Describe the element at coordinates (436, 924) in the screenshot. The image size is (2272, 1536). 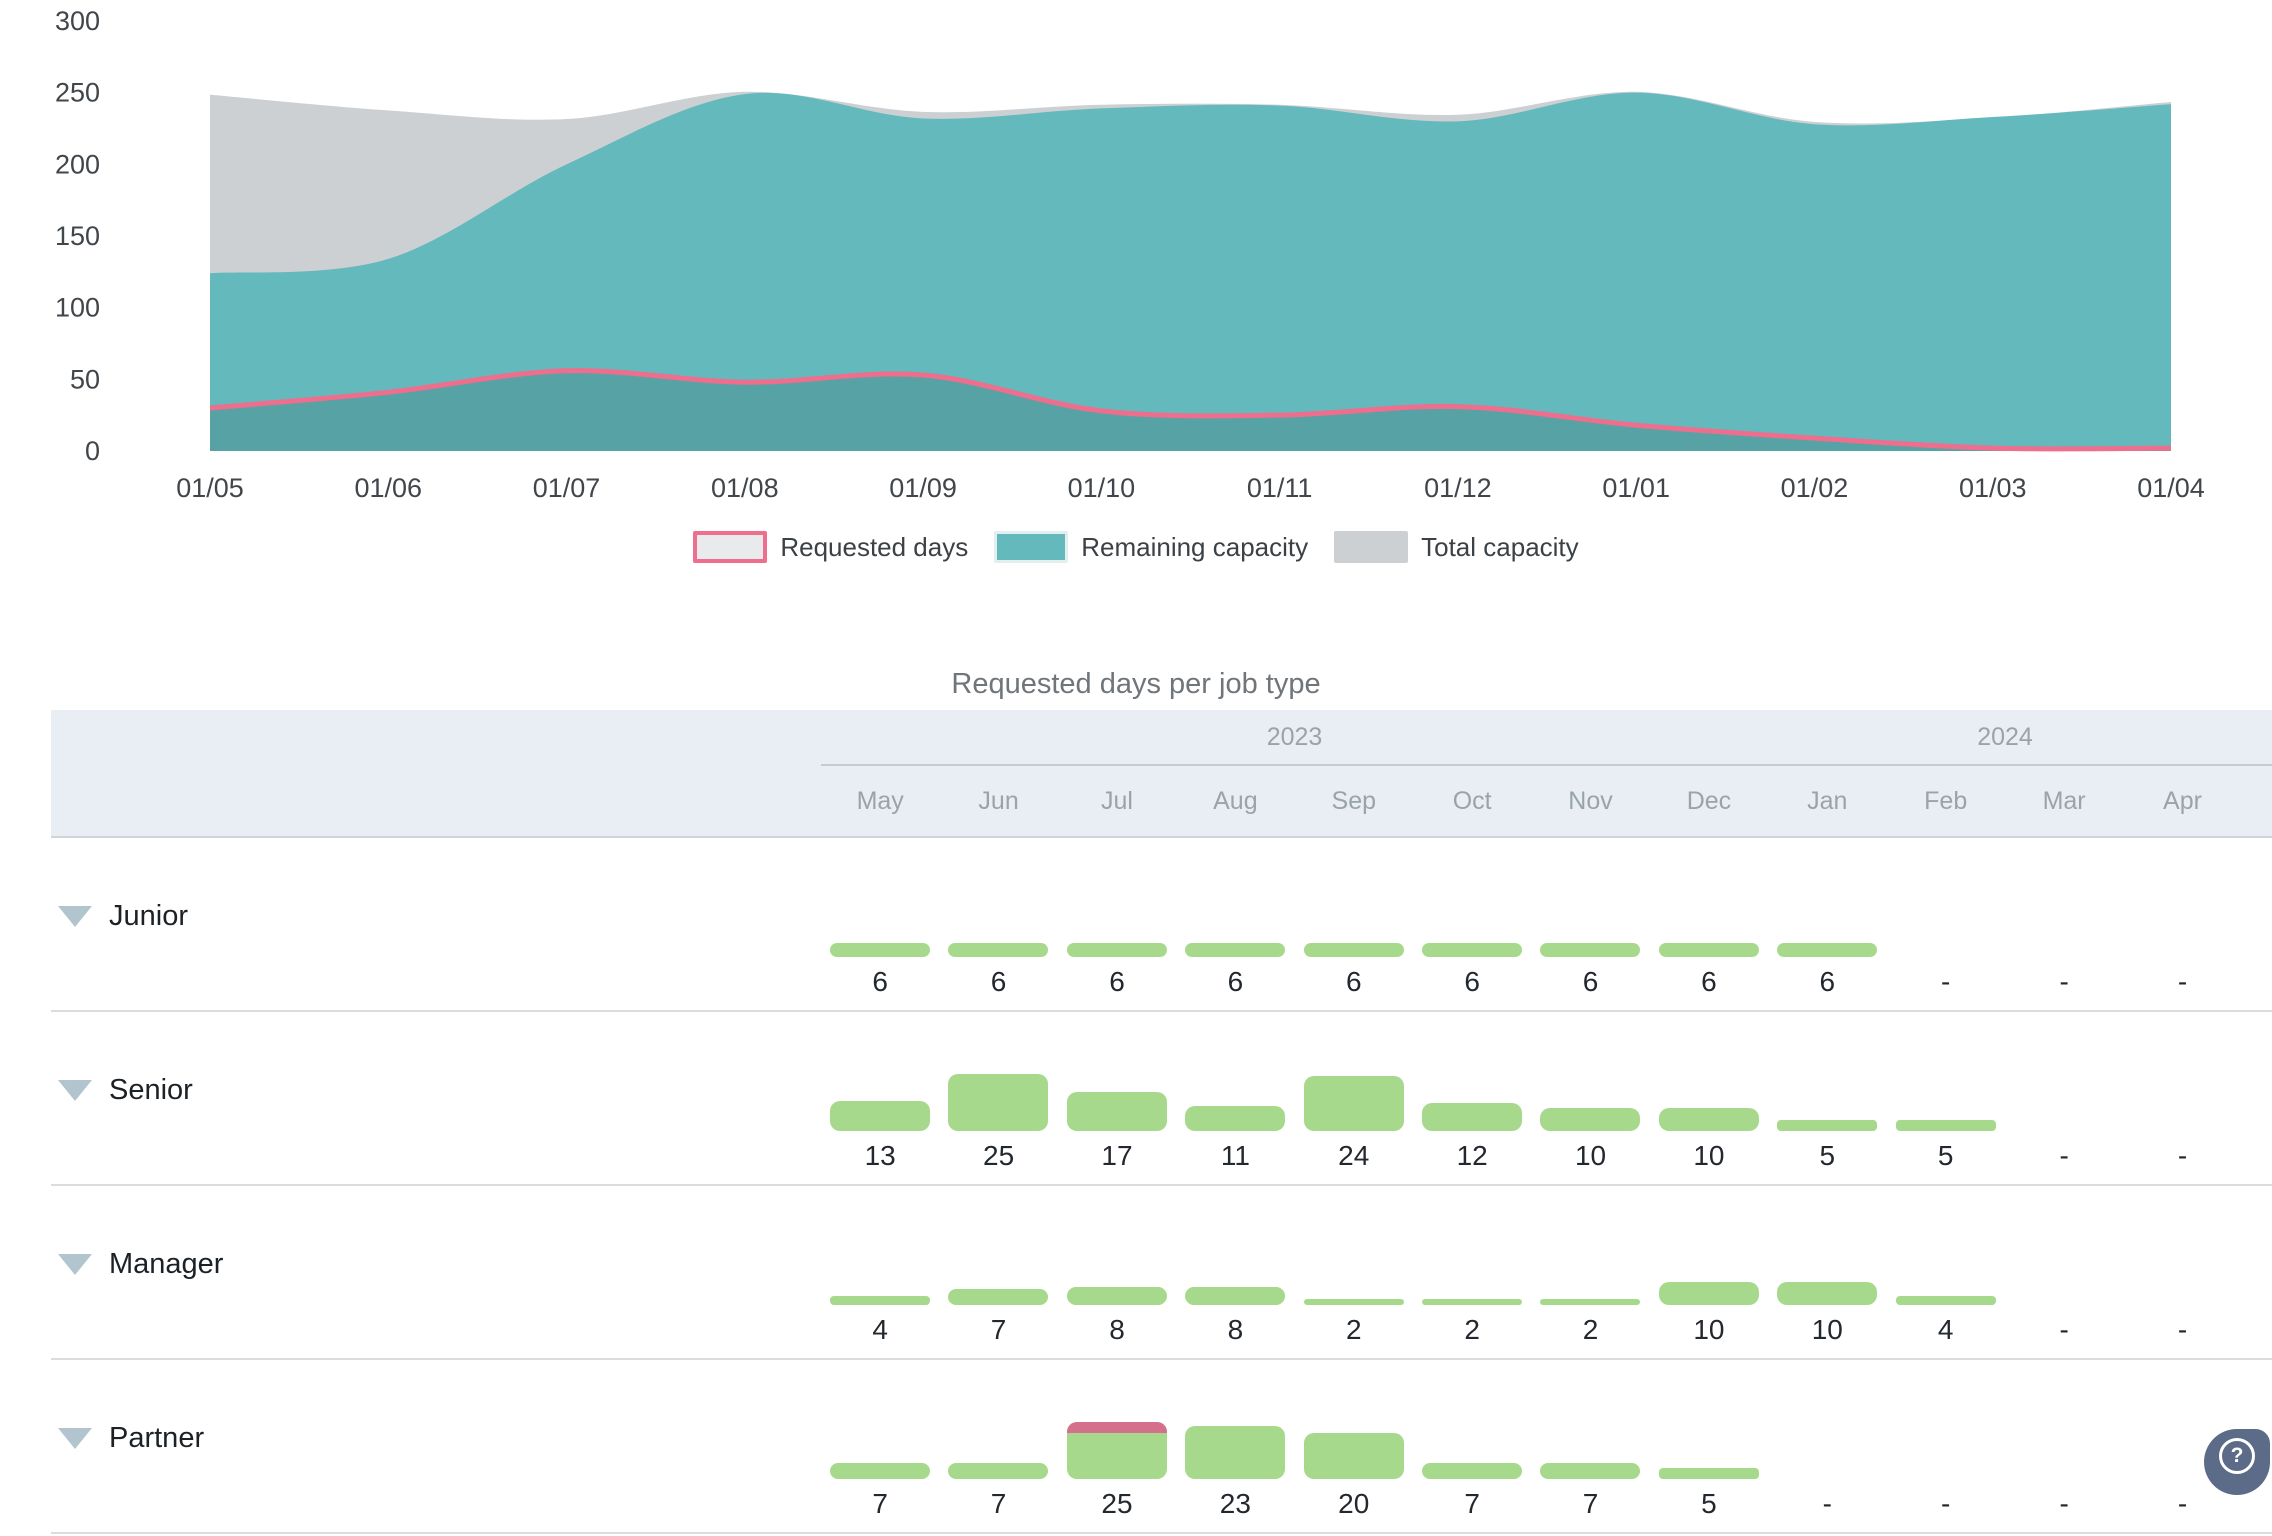
I see `job-label-cell: Junior` at that location.